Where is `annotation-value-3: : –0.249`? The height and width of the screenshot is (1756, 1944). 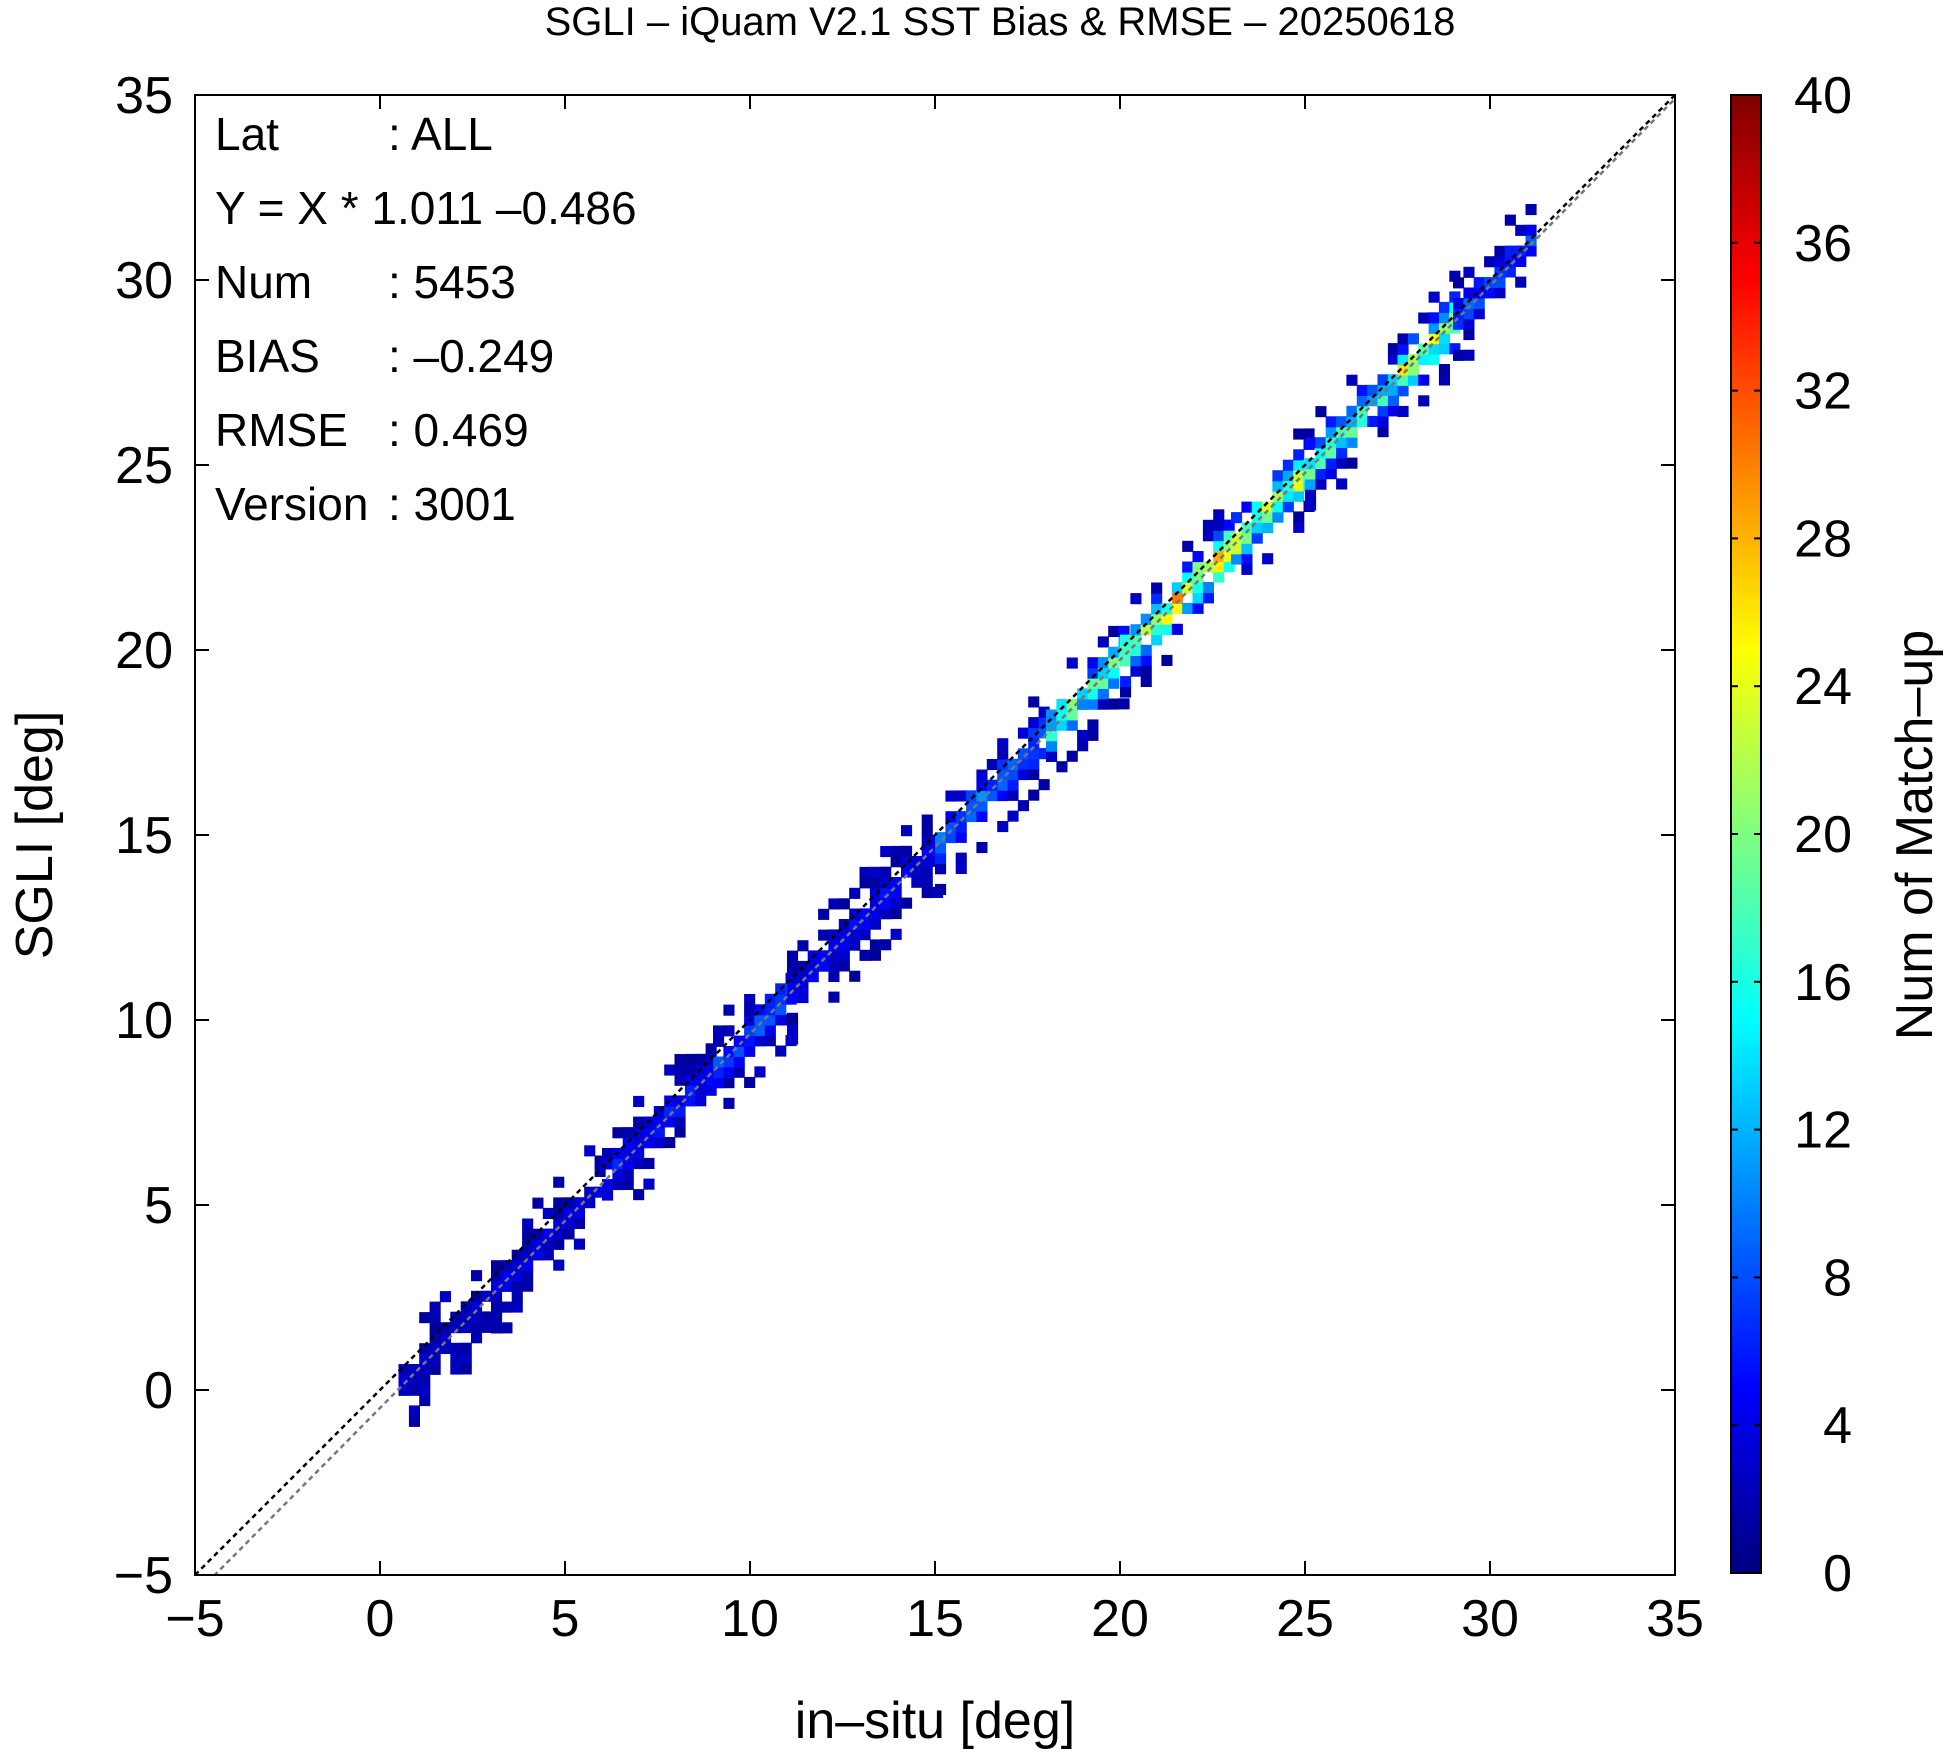 annotation-value-3: : –0.249 is located at coordinates (471, 356).